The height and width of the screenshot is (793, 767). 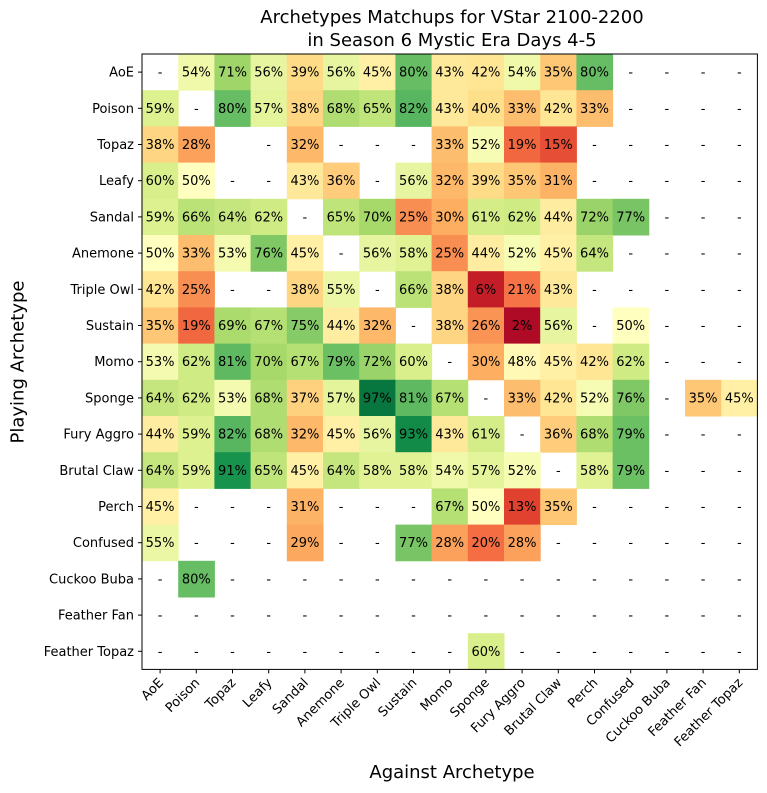 What do you see at coordinates (522, 181) in the screenshot?
I see `cell-label: 35%` at bounding box center [522, 181].